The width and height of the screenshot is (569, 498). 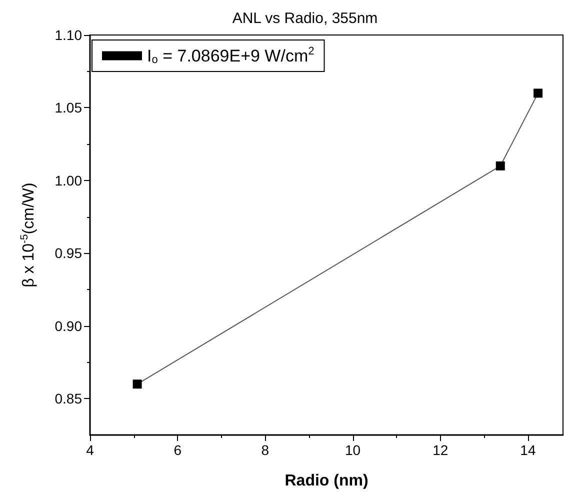 I want to click on y-tick-label: 0.85, so click(x=68, y=398).